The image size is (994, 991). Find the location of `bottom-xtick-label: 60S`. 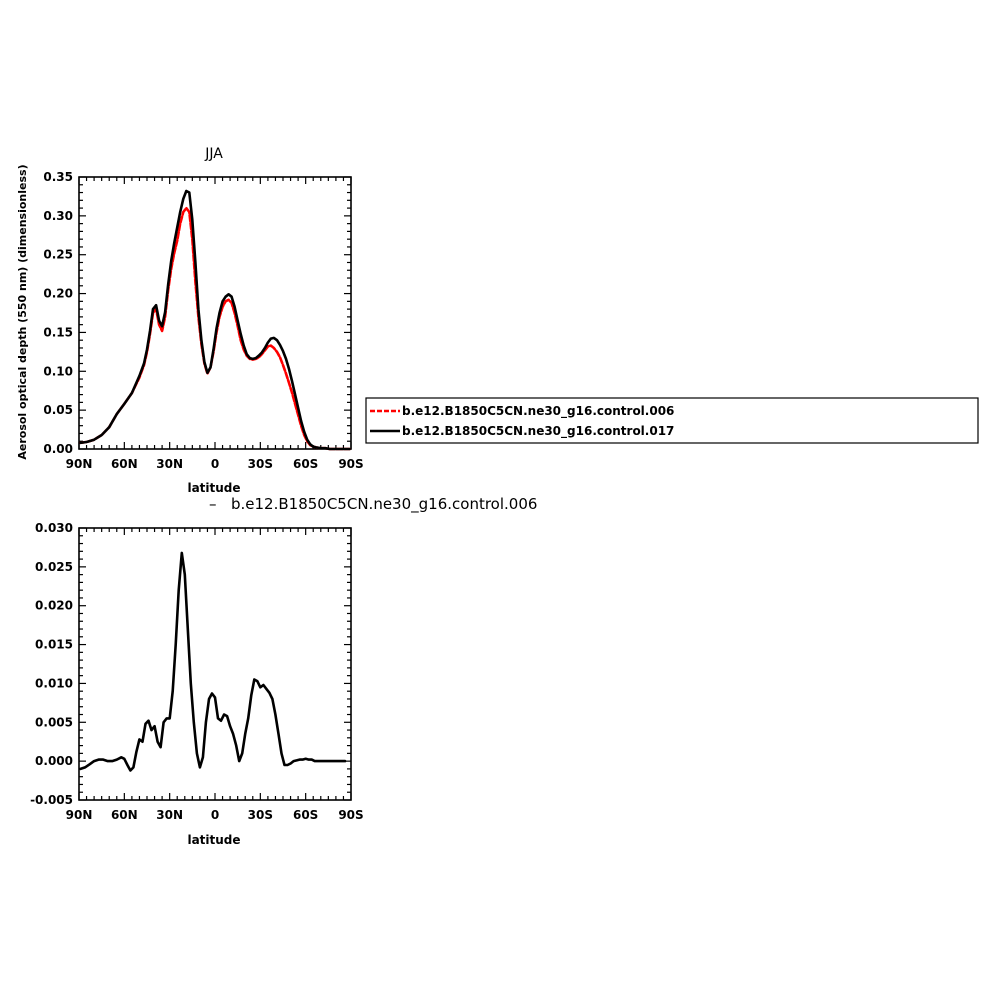

bottom-xtick-label: 60S is located at coordinates (305, 815).